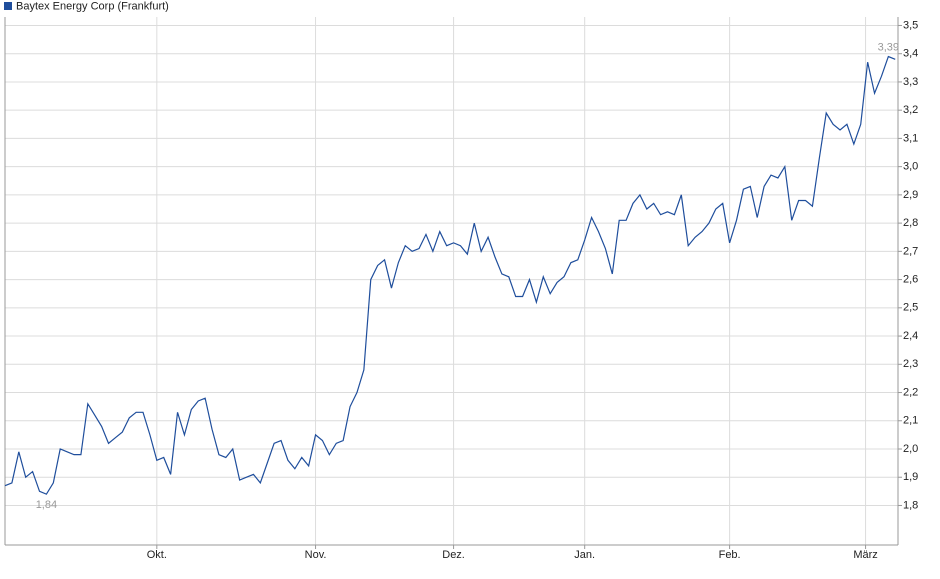 The image size is (940, 579). Describe the element at coordinates (910, 138) in the screenshot. I see `y-tick-label: 3,1` at that location.